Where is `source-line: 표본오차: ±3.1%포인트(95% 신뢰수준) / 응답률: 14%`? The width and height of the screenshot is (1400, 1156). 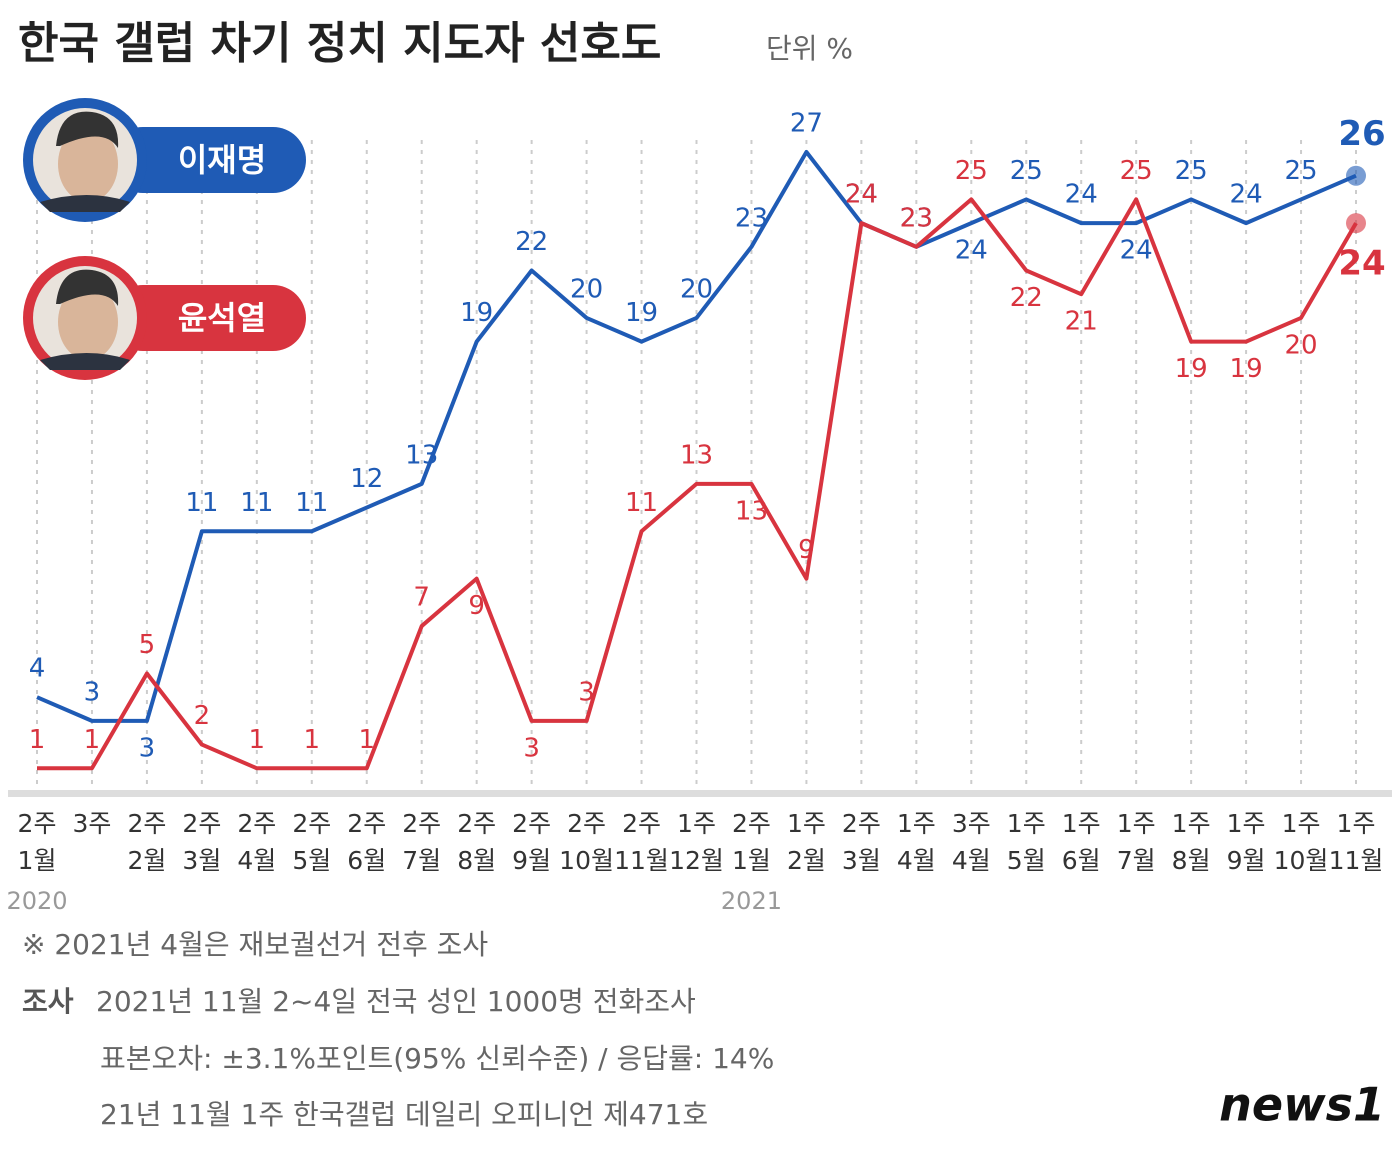
source-line: 표본오차: ±3.1%포인트(95% 신뢰수준) / 응답률: 14% is located at coordinates (437, 1058).